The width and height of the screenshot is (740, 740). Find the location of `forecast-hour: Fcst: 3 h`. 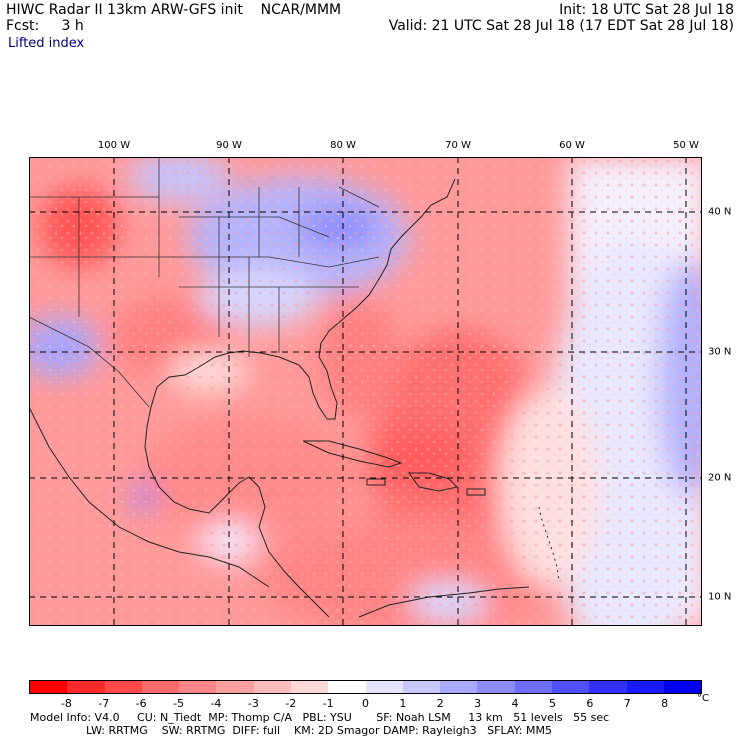

forecast-hour: Fcst: 3 h is located at coordinates (45, 26).